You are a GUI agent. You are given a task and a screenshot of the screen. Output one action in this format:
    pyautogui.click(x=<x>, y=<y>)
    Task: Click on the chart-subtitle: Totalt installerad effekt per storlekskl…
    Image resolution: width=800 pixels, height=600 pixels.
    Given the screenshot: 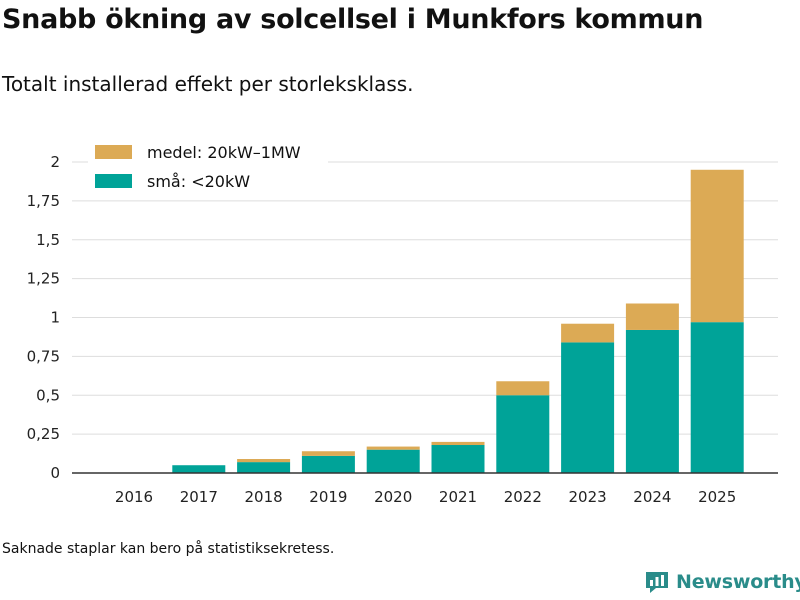 What is the action you would take?
    pyautogui.click(x=208, y=84)
    